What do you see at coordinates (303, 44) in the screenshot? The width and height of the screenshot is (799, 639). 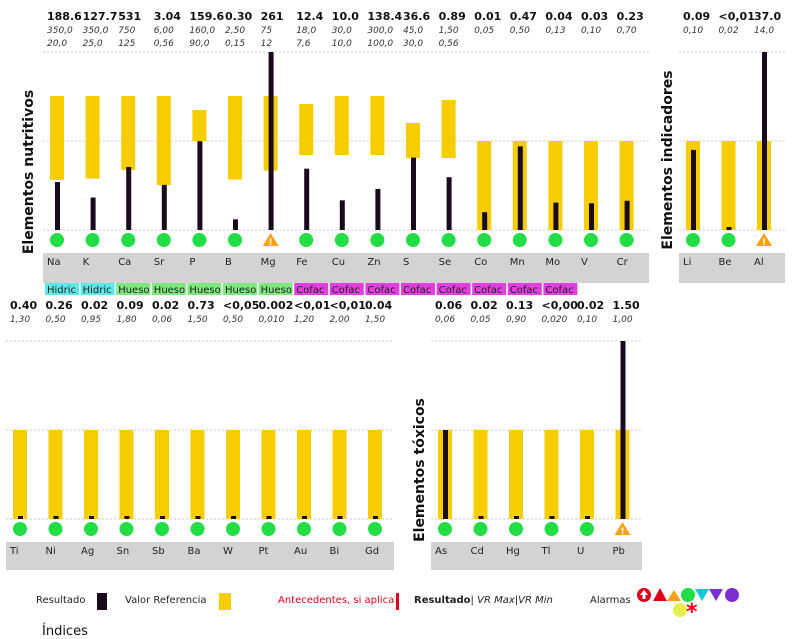 I see `vr-min-value: 7,6` at bounding box center [303, 44].